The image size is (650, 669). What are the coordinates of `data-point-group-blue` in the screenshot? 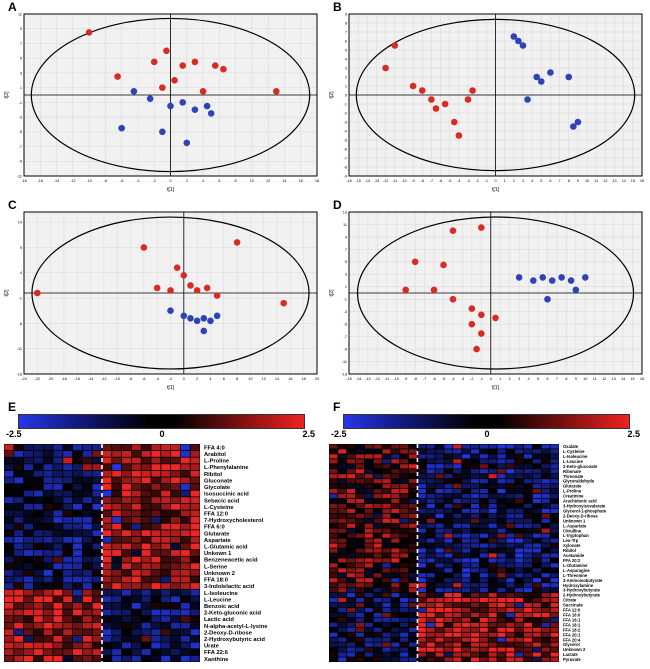 It's located at (190, 318).